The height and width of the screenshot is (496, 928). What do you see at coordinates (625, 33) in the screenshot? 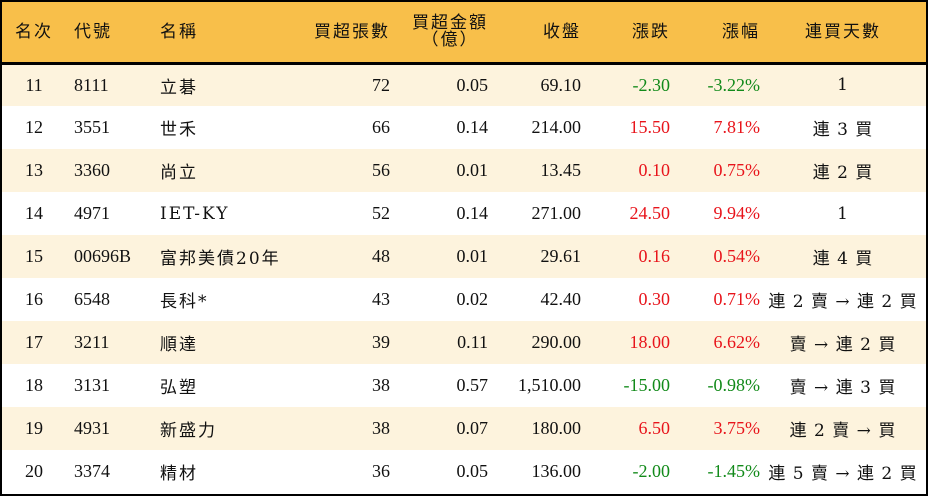
I see `header-change: 漲跌` at bounding box center [625, 33].